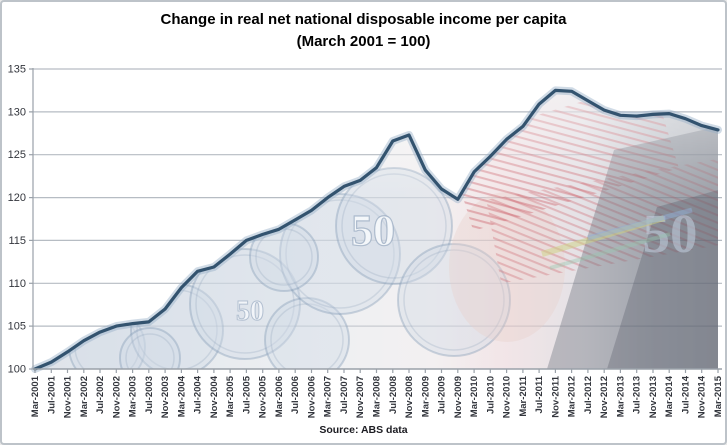 This screenshot has height=445, width=727. I want to click on x-axis-tick-label: Jul-2007, so click(344, 395).